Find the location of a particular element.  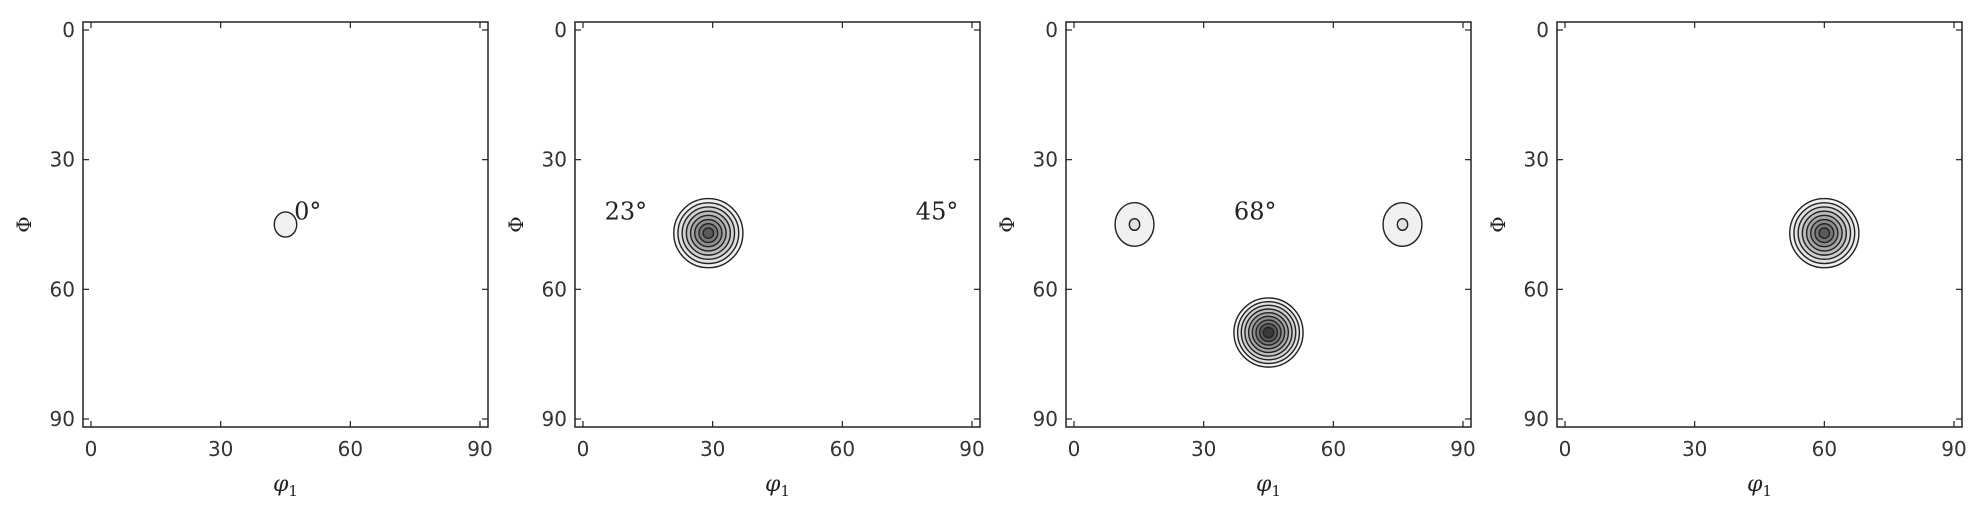

angle-annotation: 68° is located at coordinates (1255, 212).